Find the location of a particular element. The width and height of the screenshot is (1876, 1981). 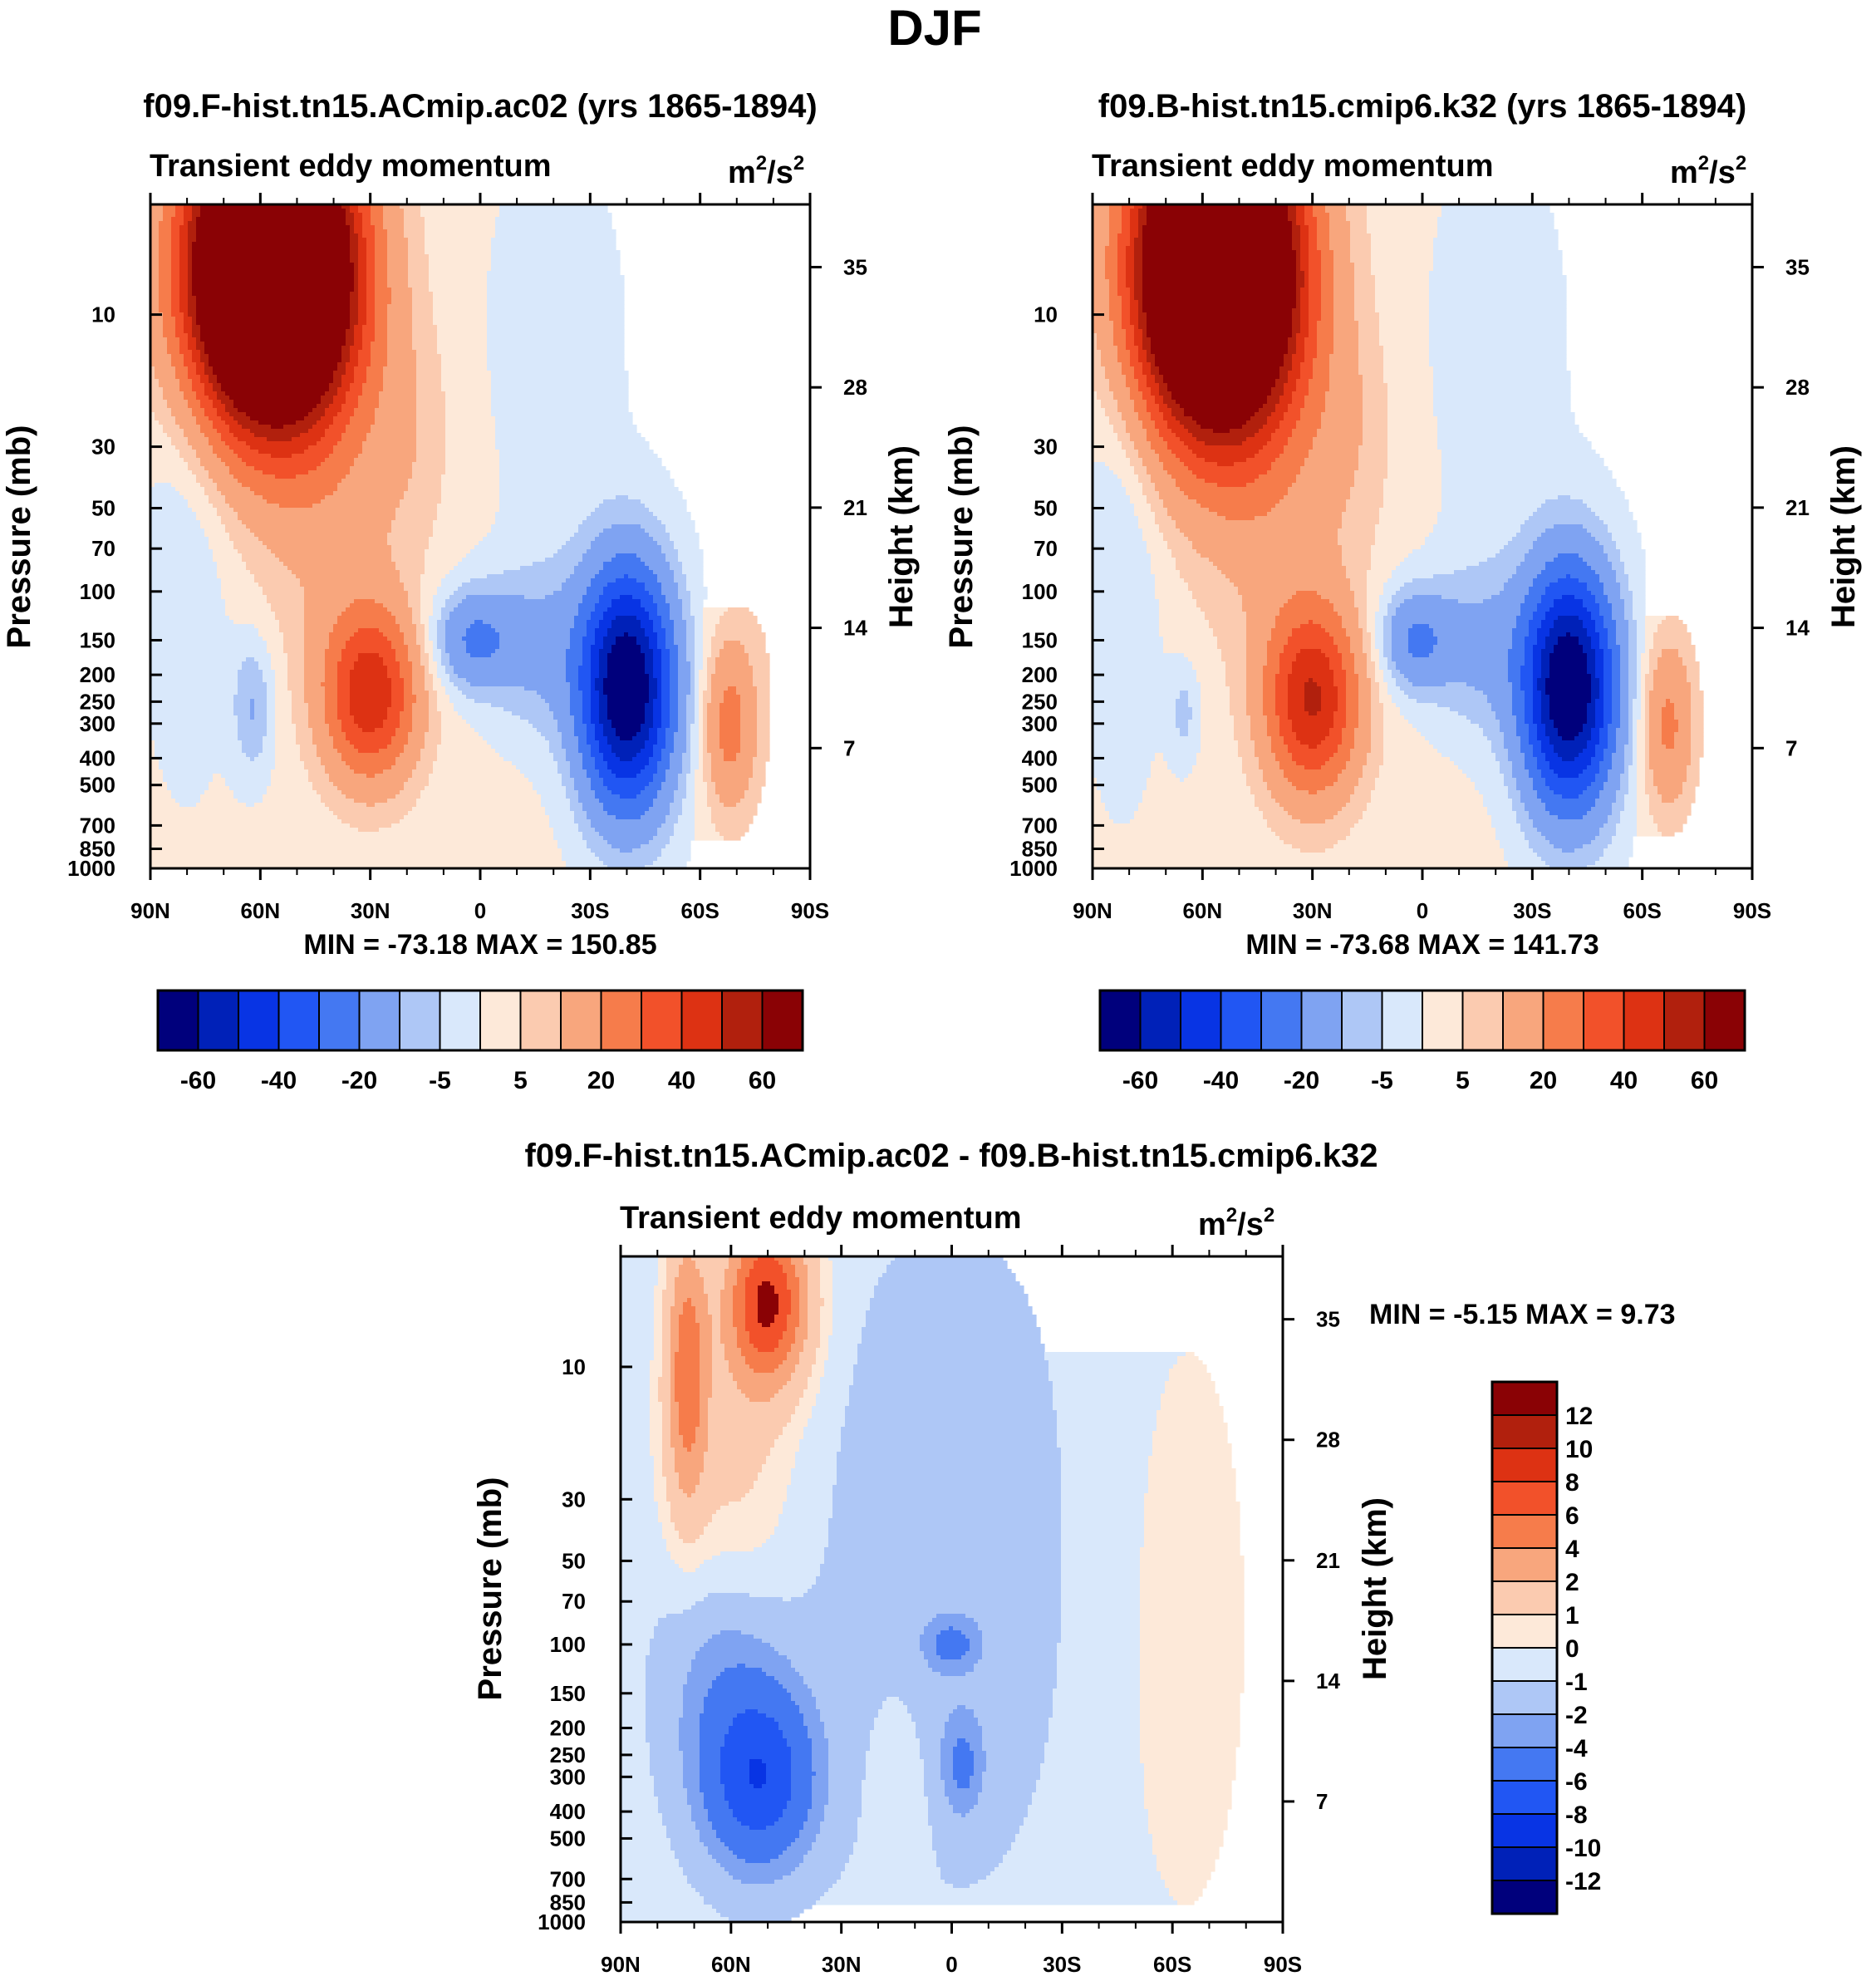

x-tick-label: 30N is located at coordinates (370, 911).